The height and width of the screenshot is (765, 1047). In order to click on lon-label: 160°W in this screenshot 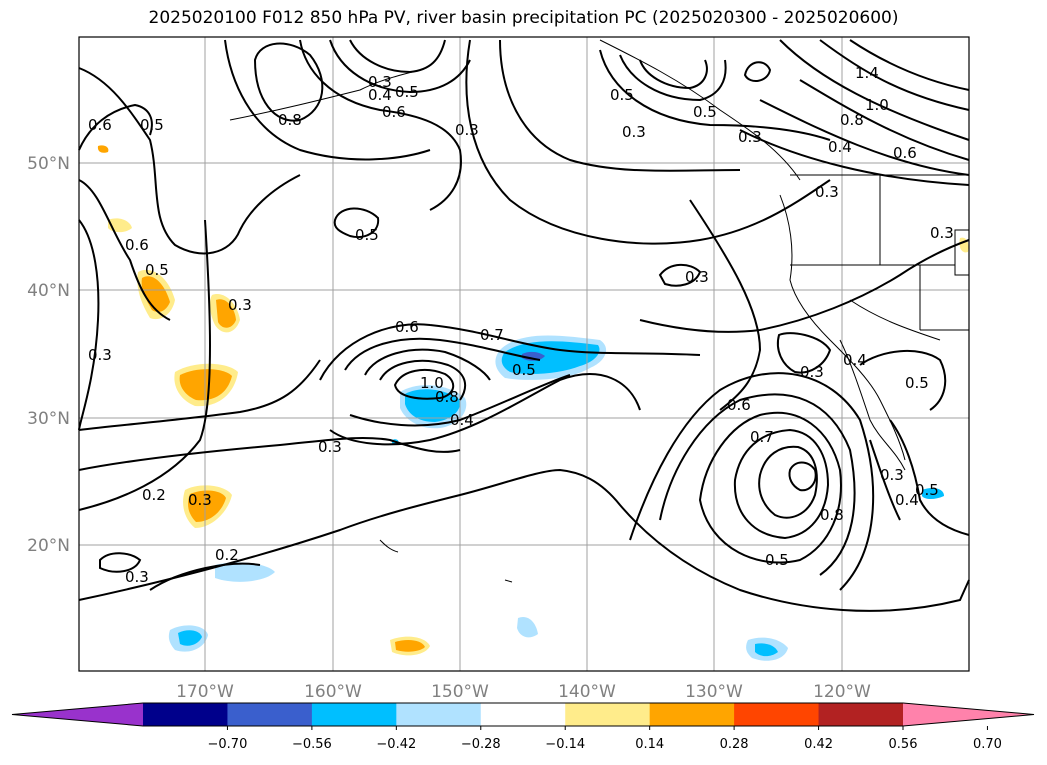, I will do `click(333, 692)`.